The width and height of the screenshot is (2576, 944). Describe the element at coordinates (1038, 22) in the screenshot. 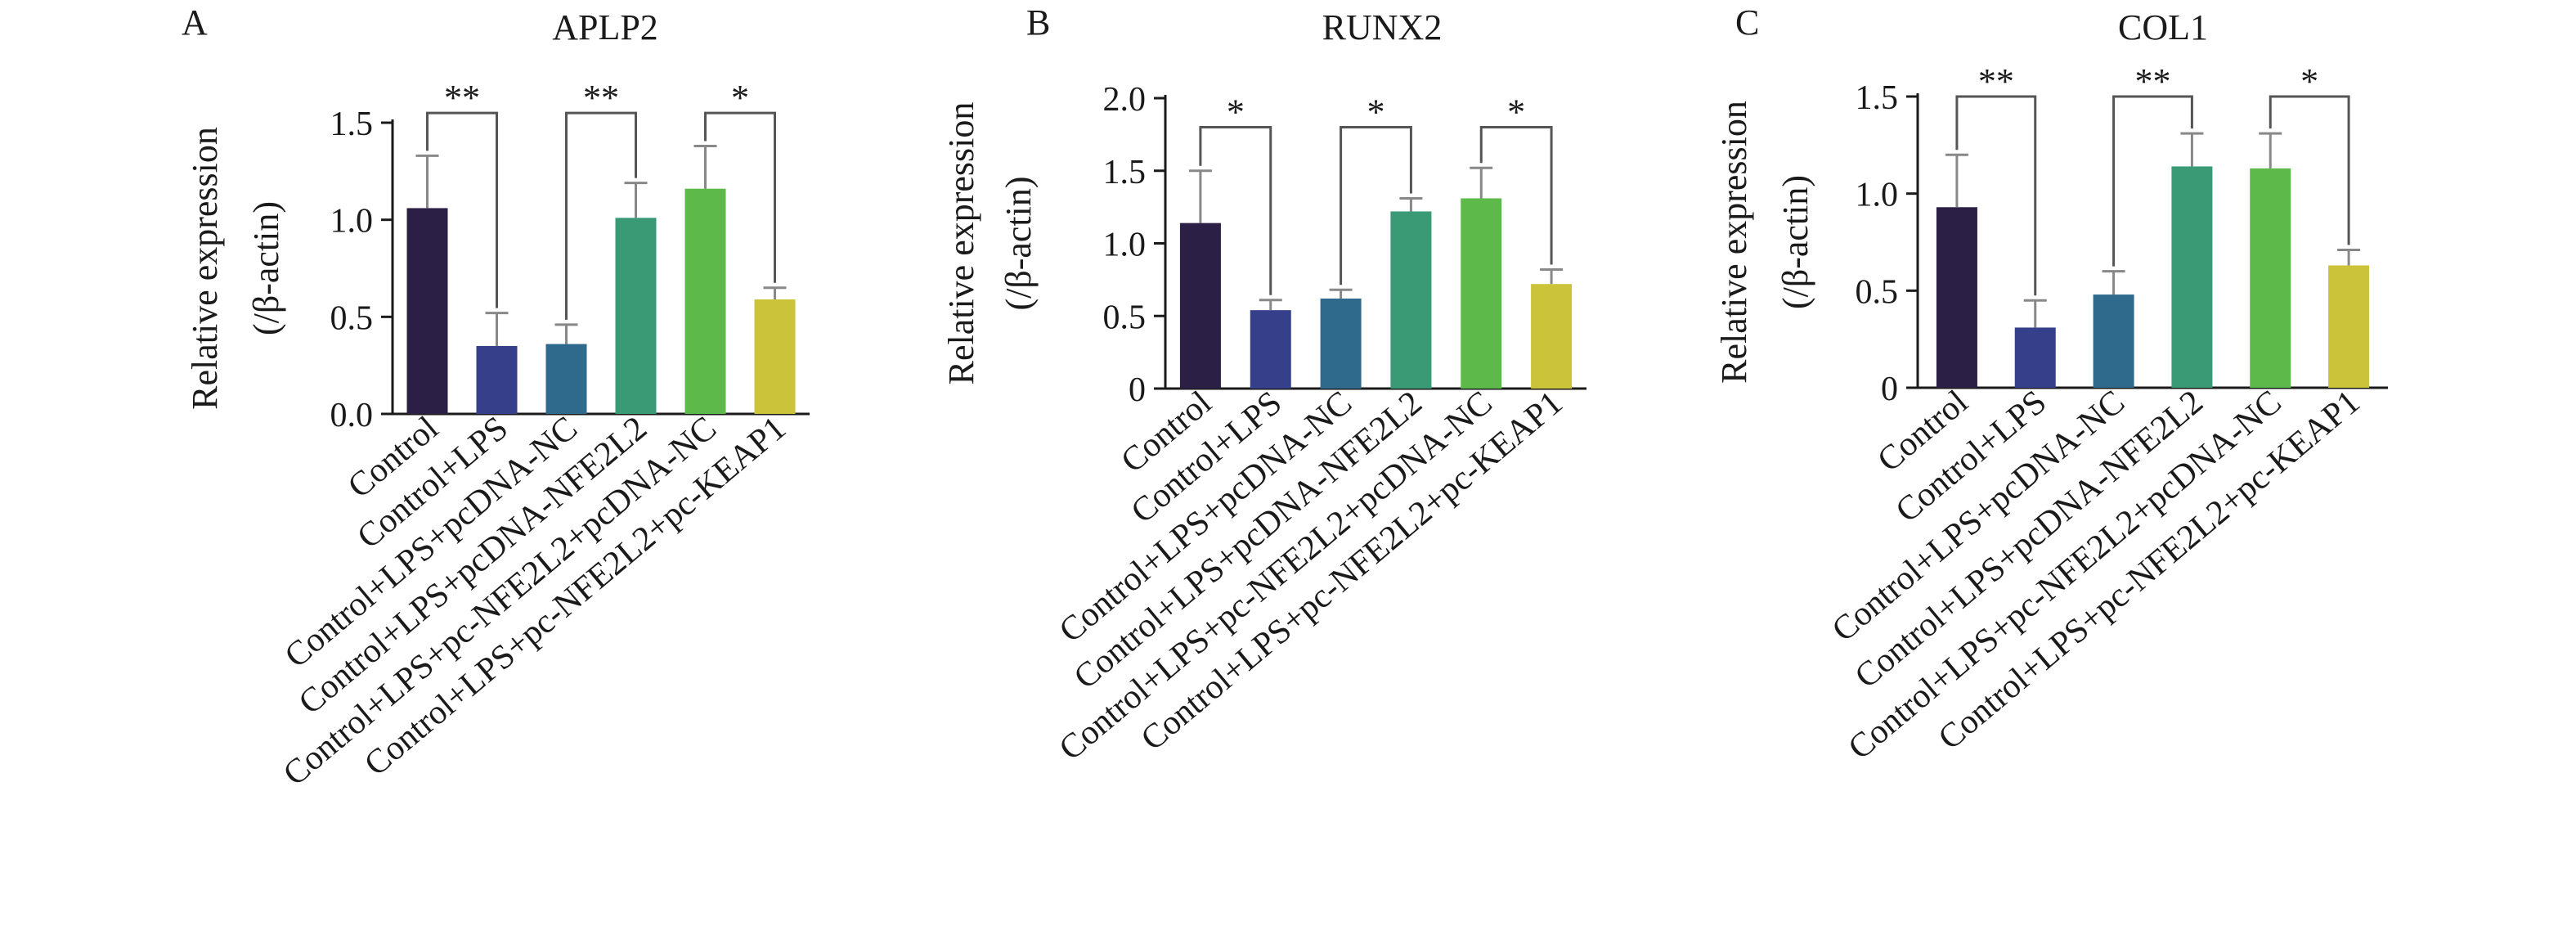

I see `panel-letter: B` at that location.